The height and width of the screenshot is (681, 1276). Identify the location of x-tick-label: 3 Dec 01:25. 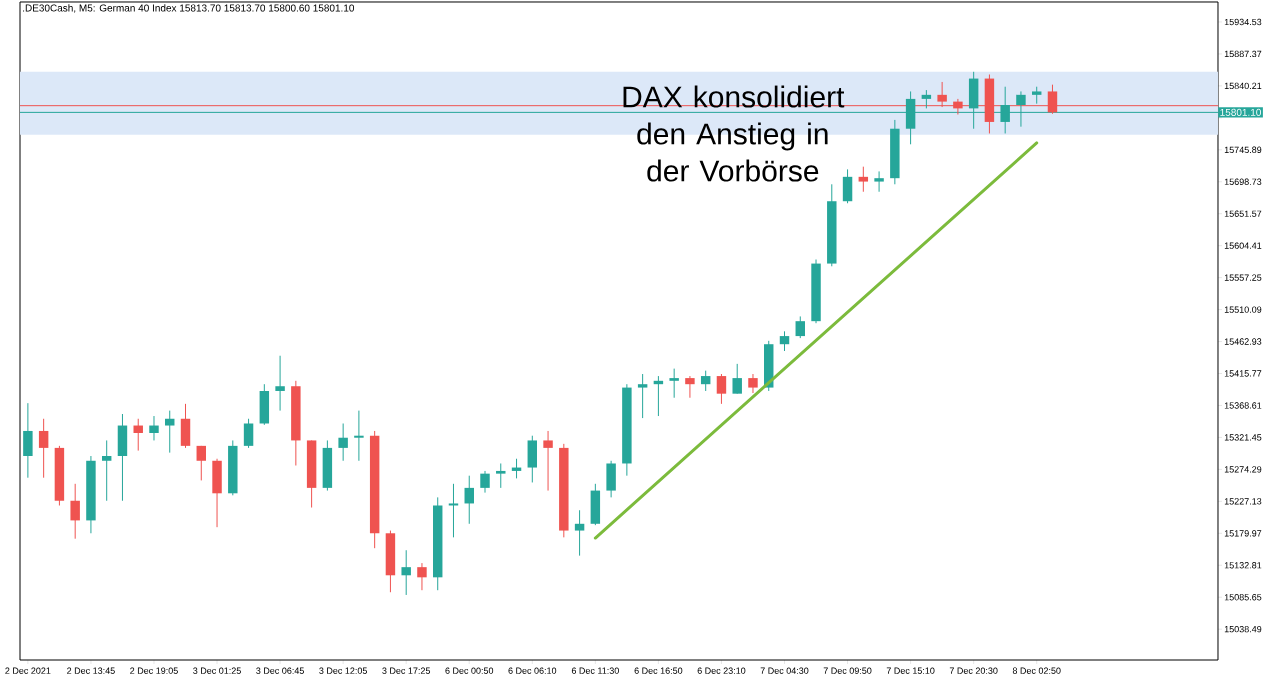
(217, 670).